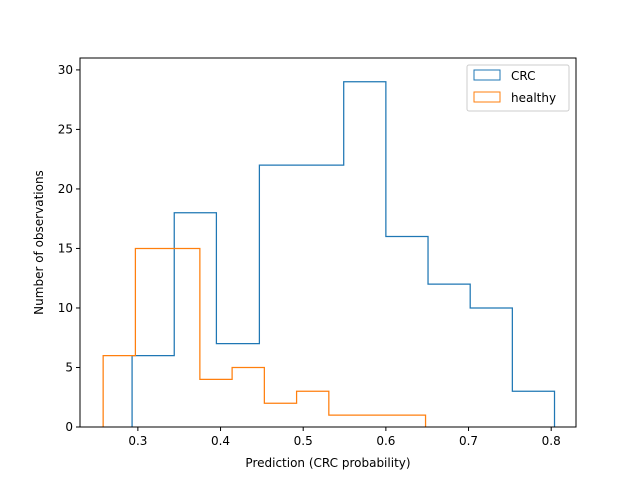  I want to click on x-axis-ticks: 0.3 0.4 0.5 0.6 0.7 0.8, so click(344, 437).